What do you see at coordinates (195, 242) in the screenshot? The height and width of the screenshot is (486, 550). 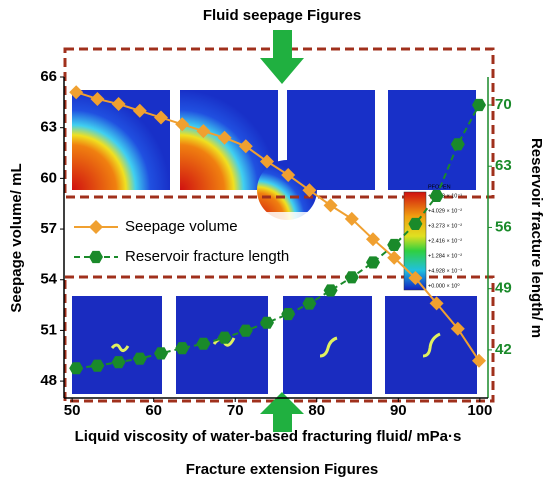 I see `legend-box` at bounding box center [195, 242].